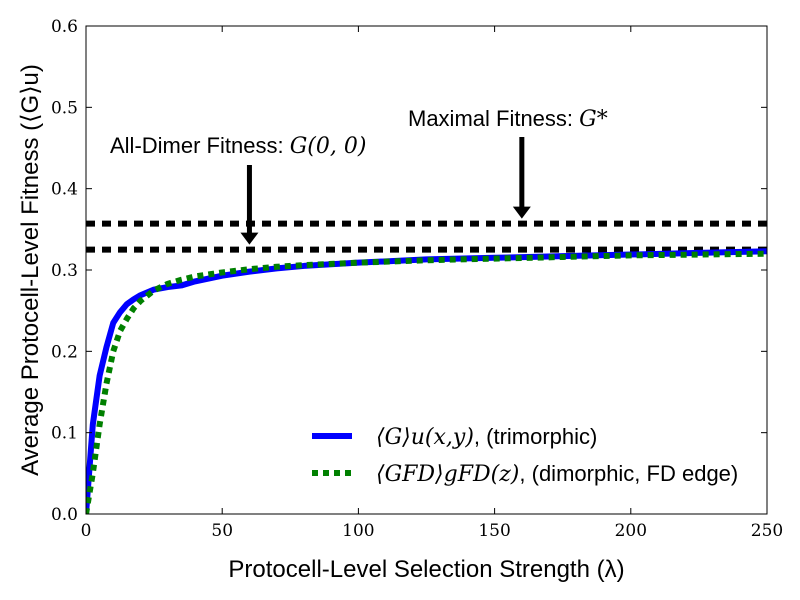 The width and height of the screenshot is (800, 600). Describe the element at coordinates (557, 474) in the screenshot. I see `legend-entry: ⟨GFD⟩gFD(z), (dimorphic, FD edge)` at that location.